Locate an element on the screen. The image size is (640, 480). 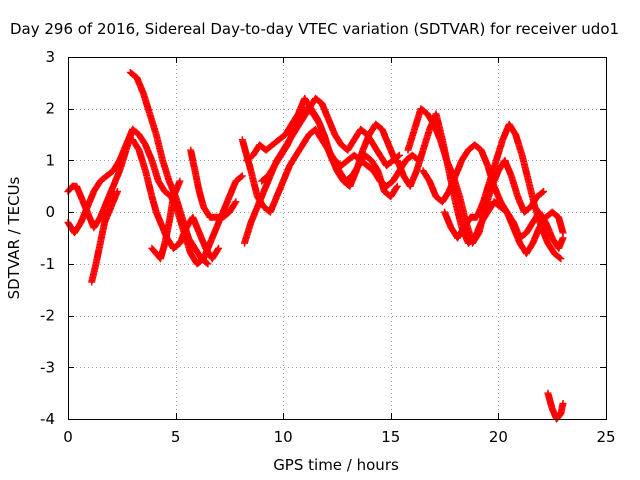
y-tick-label: 2 is located at coordinates (50, 109).